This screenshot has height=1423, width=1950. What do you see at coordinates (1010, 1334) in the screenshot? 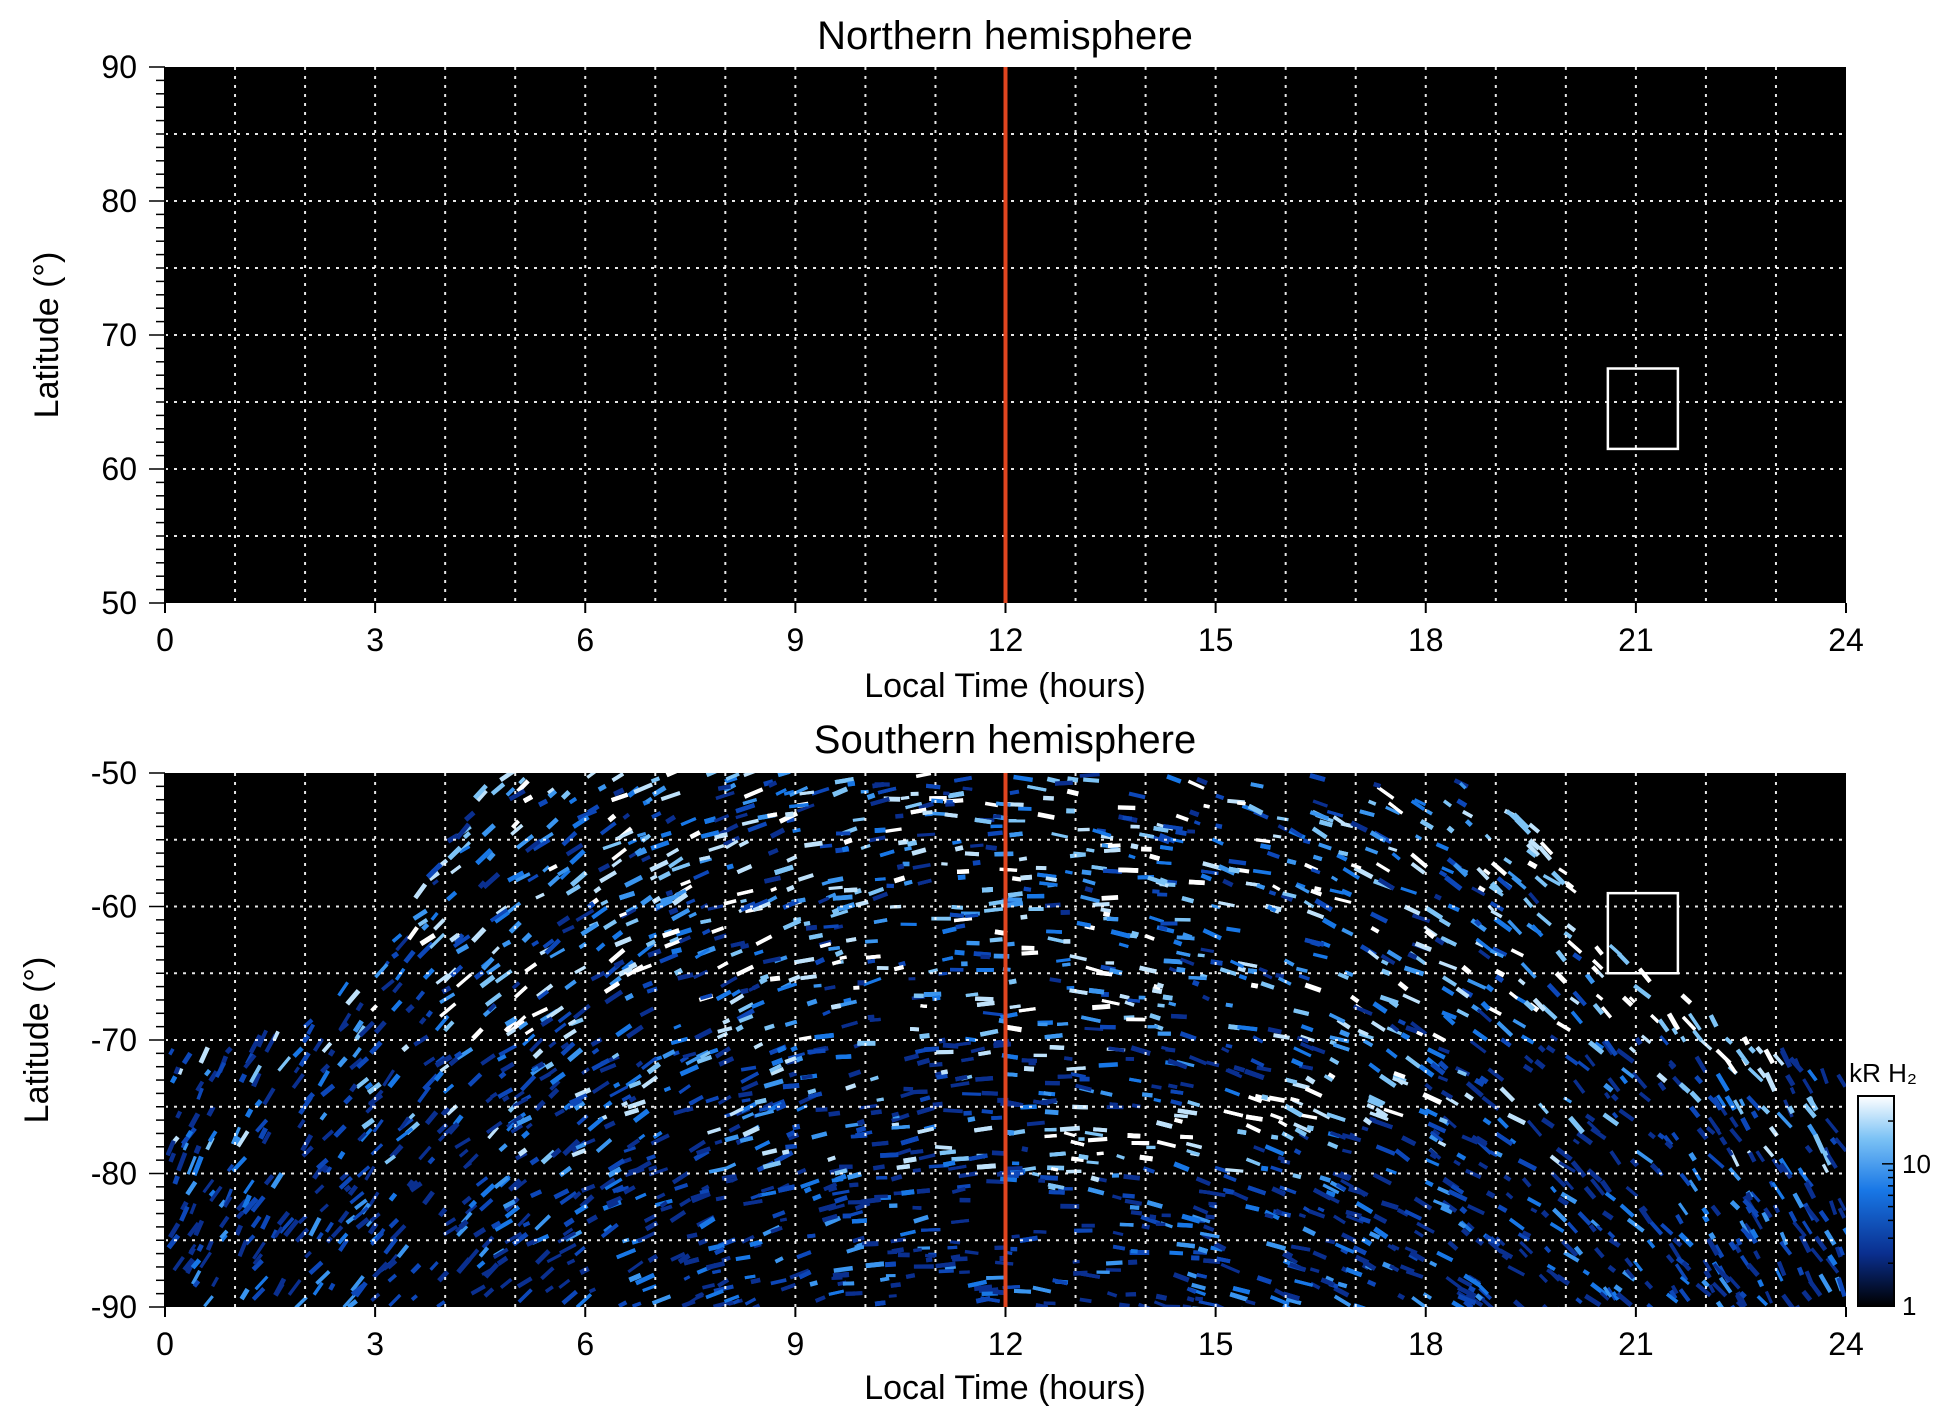
I see `southern-x-tick-labels: 0 3 6 9 12 15 18 21 24` at bounding box center [1010, 1334].